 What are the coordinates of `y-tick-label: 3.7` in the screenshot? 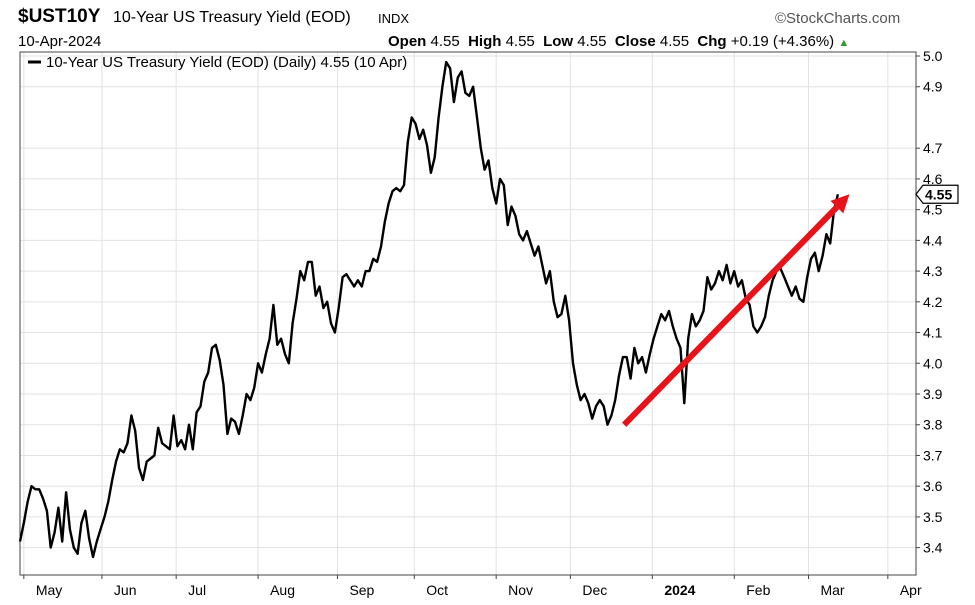 It's located at (933, 455).